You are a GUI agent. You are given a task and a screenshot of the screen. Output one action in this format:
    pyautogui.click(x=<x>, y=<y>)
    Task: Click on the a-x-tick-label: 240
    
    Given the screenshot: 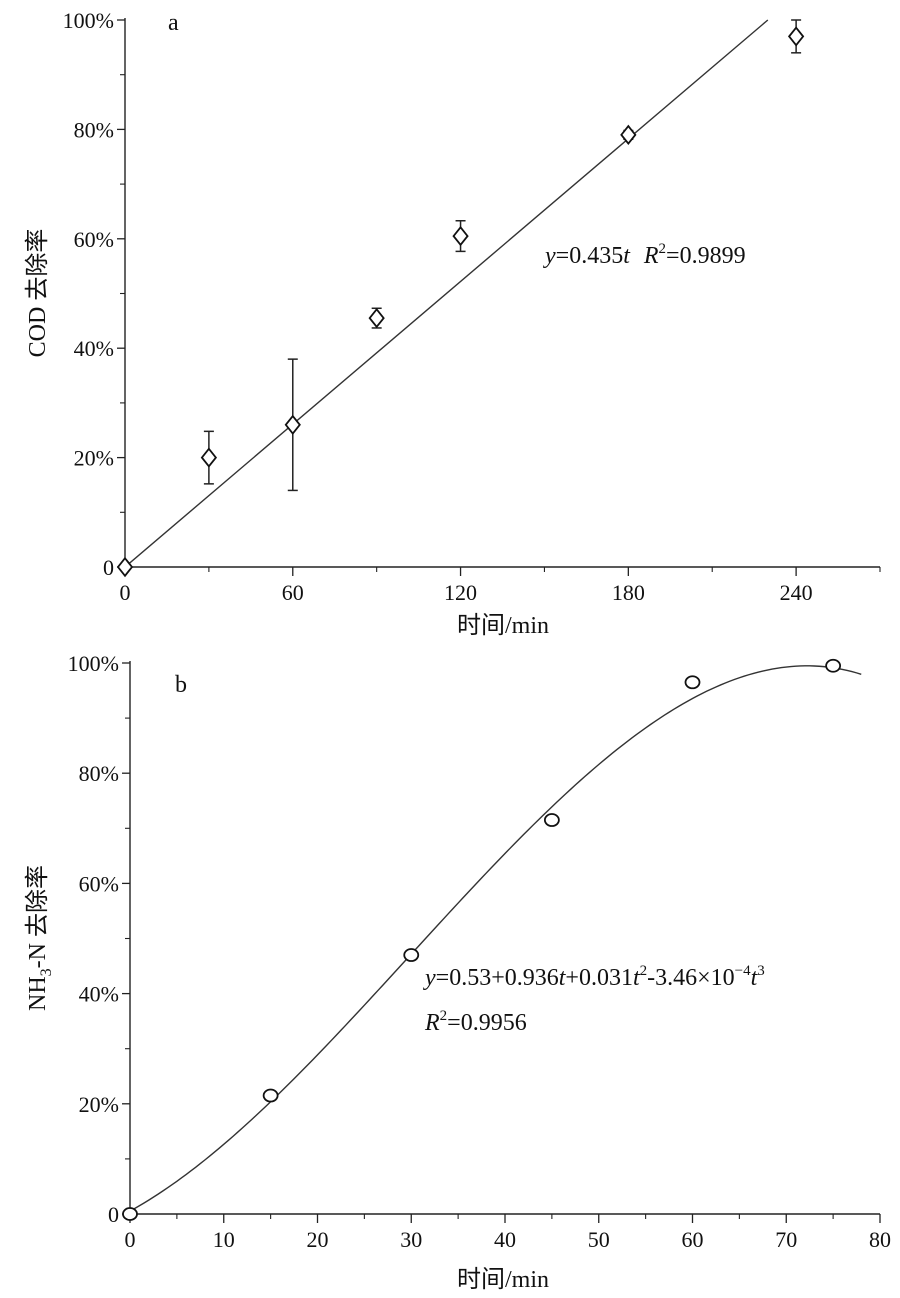 What is the action you would take?
    pyautogui.click(x=796, y=592)
    